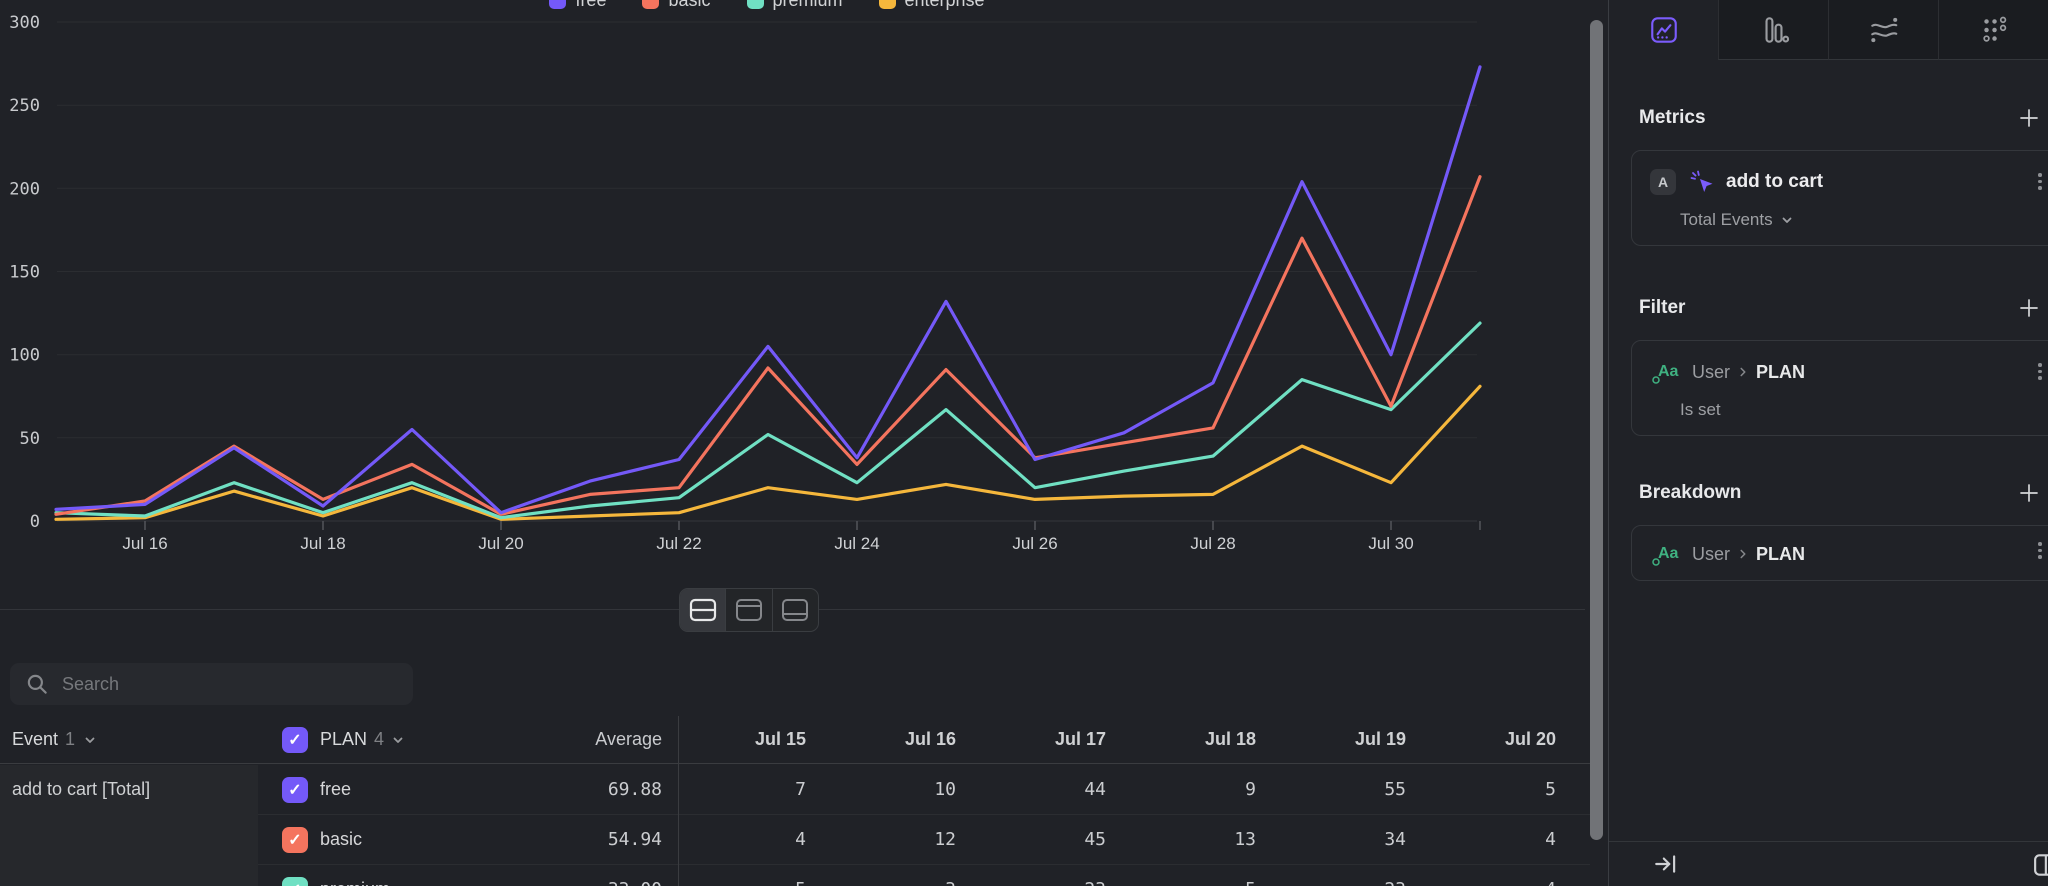 This screenshot has height=886, width=2048. What do you see at coordinates (1839, 553) in the screenshot?
I see `breakdown-card: Aa User PLAN` at bounding box center [1839, 553].